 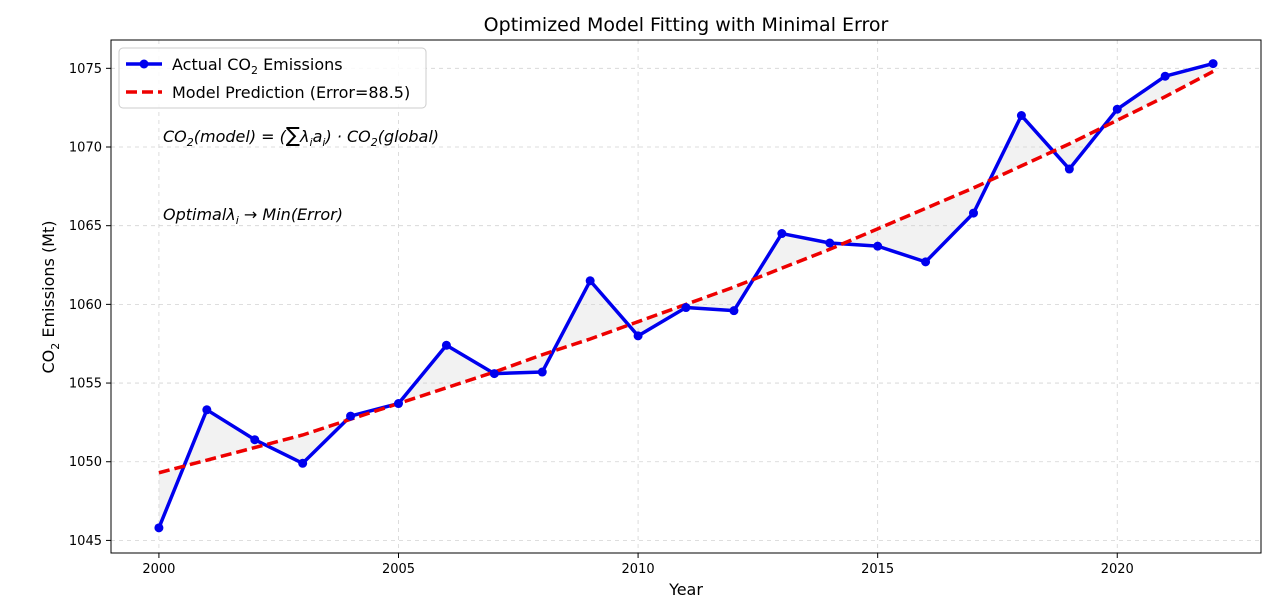 I want to click on optimal-annotation: Optimalλi → Min(Error), so click(x=253, y=216).